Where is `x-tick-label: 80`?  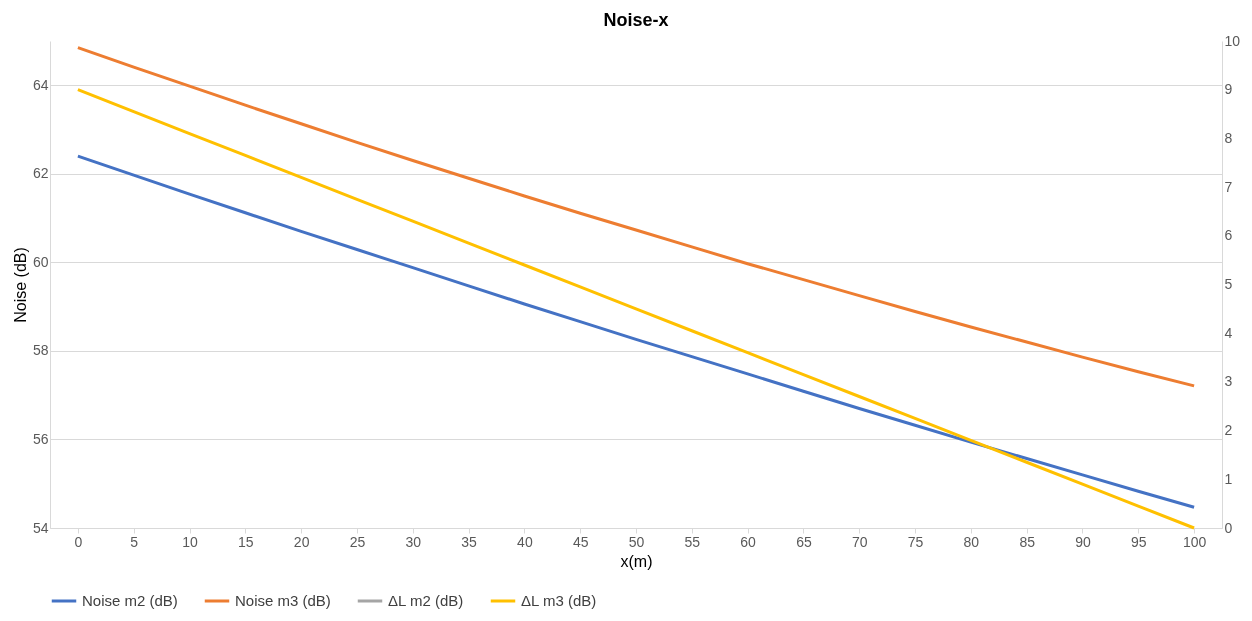
x-tick-label: 80 is located at coordinates (971, 541).